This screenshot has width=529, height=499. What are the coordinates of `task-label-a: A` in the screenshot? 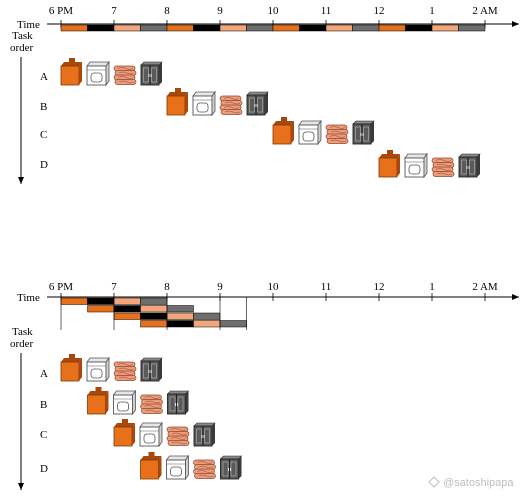 It's located at (44, 374).